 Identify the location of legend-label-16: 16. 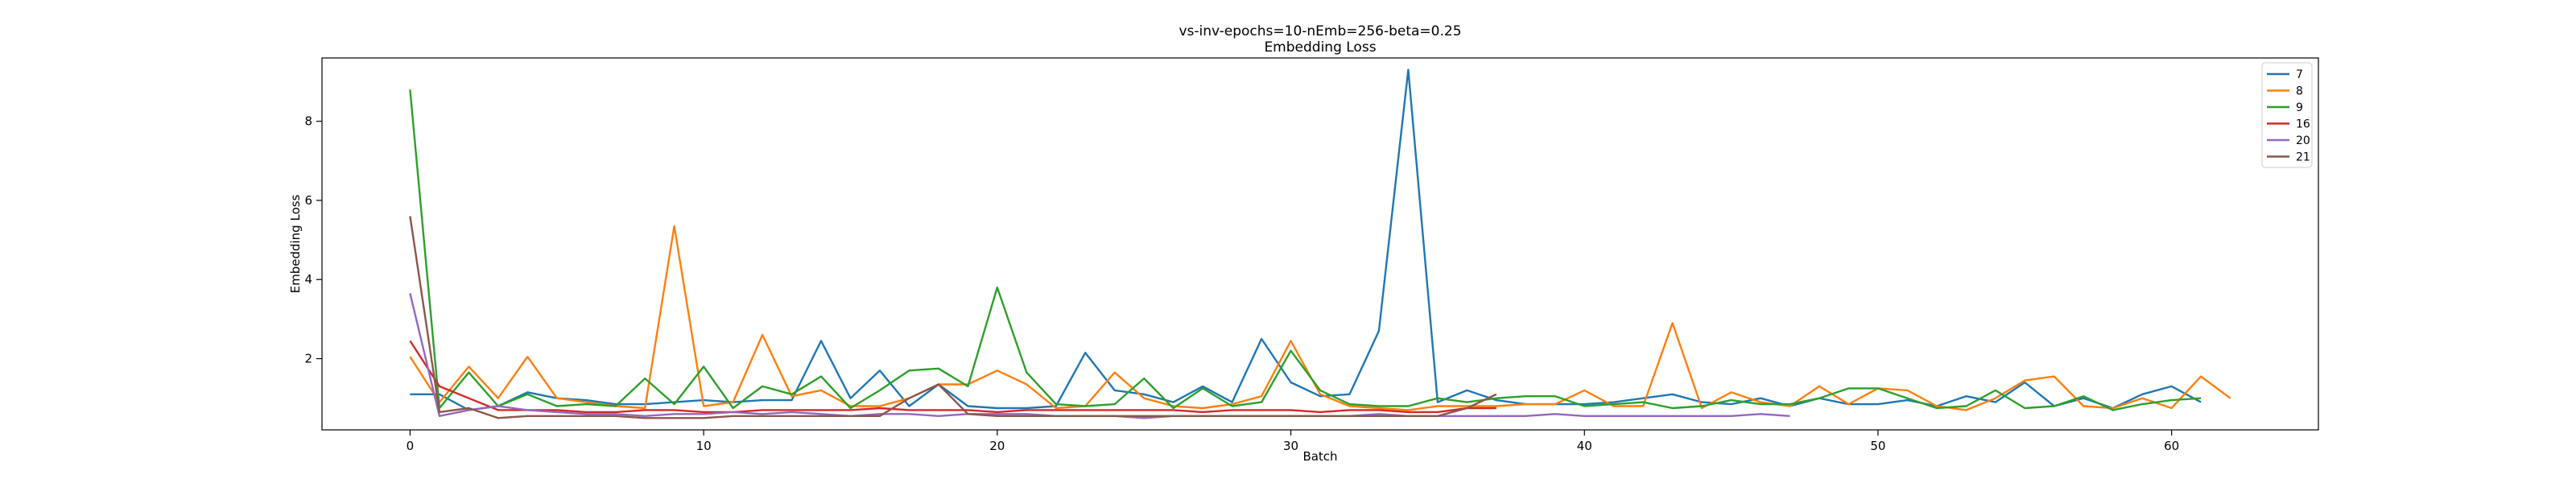
(2303, 124).